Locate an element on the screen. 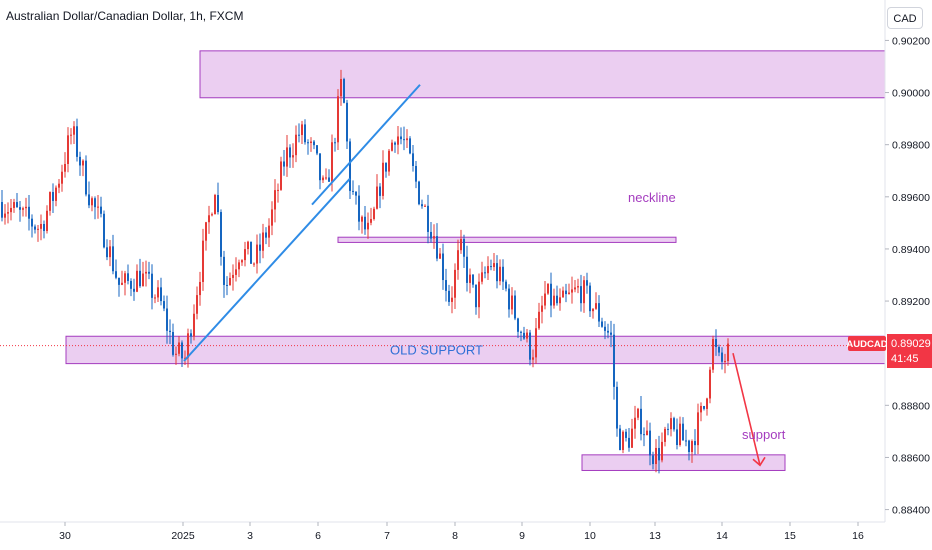 This screenshot has height=550, width=932. time-axis: 27302025367891013141516 is located at coordinates (442, 531).